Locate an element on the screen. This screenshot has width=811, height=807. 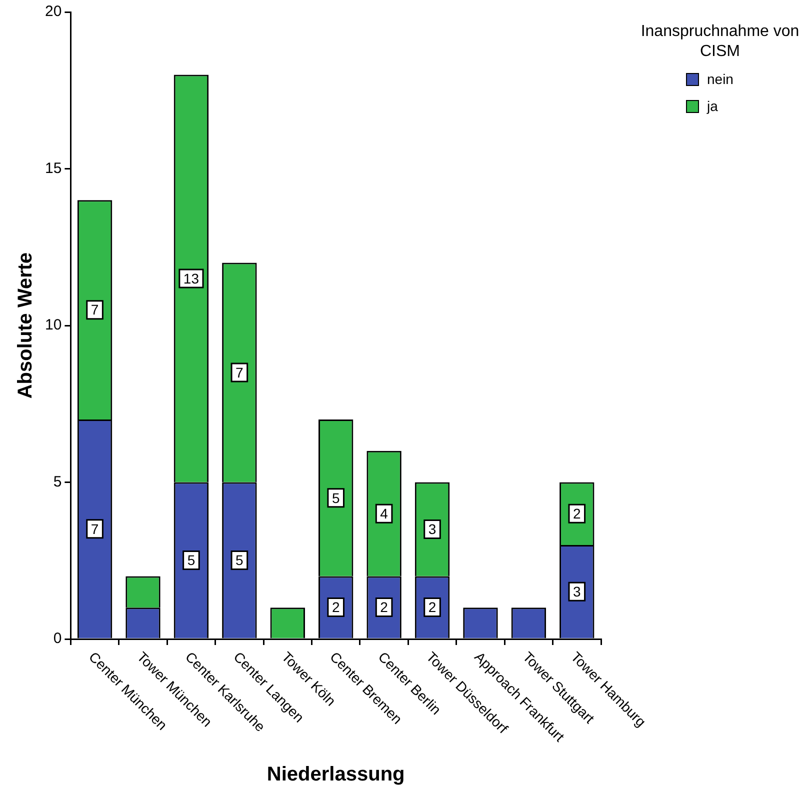
legend-title: Inanspruchnahme von CISM is located at coordinates (720, 42).